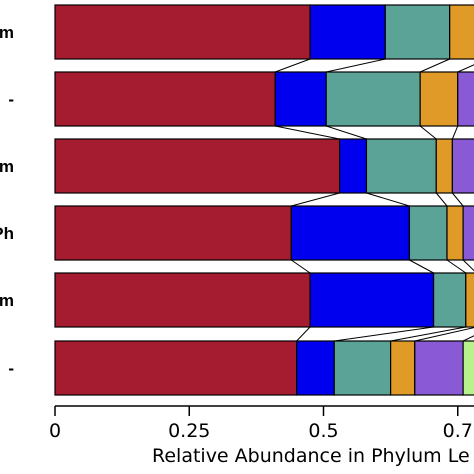 The image size is (474, 474). Describe the element at coordinates (189, 431) in the screenshot. I see `x-tick-label: 0.25` at that location.